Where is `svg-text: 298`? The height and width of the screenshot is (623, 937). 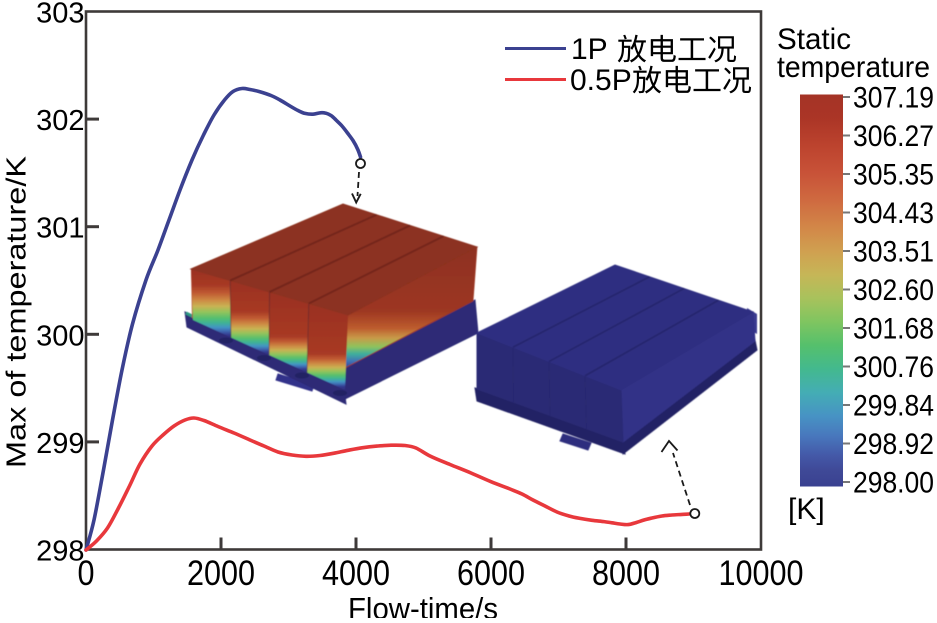
svg-text: 298 is located at coordinates (60, 552).